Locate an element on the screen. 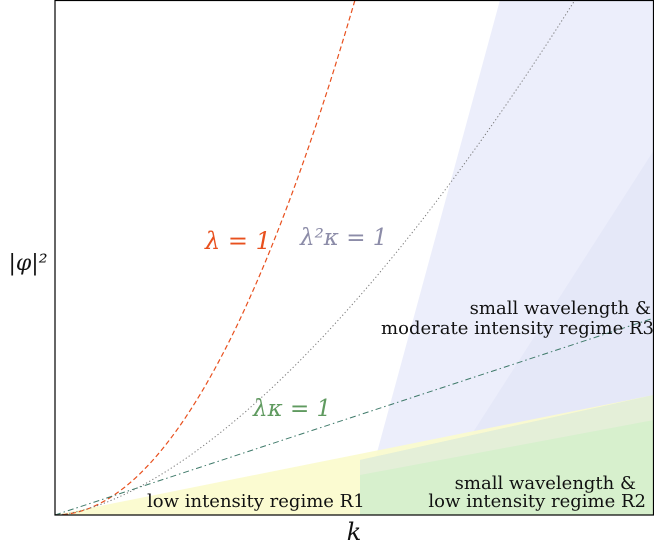 The height and width of the screenshot is (547, 654). lambdakappa-eq-1-label: λκ = 1 is located at coordinates (291, 409).